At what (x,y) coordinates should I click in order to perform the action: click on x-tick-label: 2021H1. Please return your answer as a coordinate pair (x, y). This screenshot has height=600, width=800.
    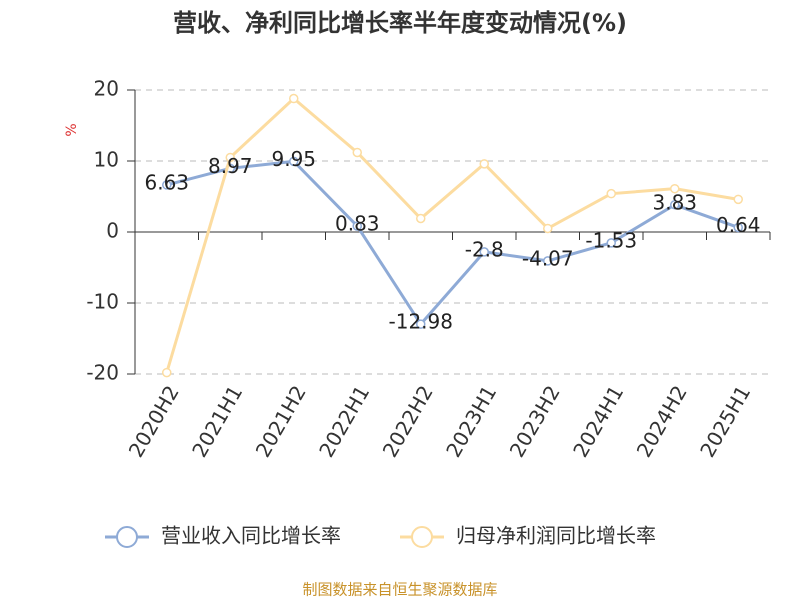
    Looking at the image, I should click on (217, 421).